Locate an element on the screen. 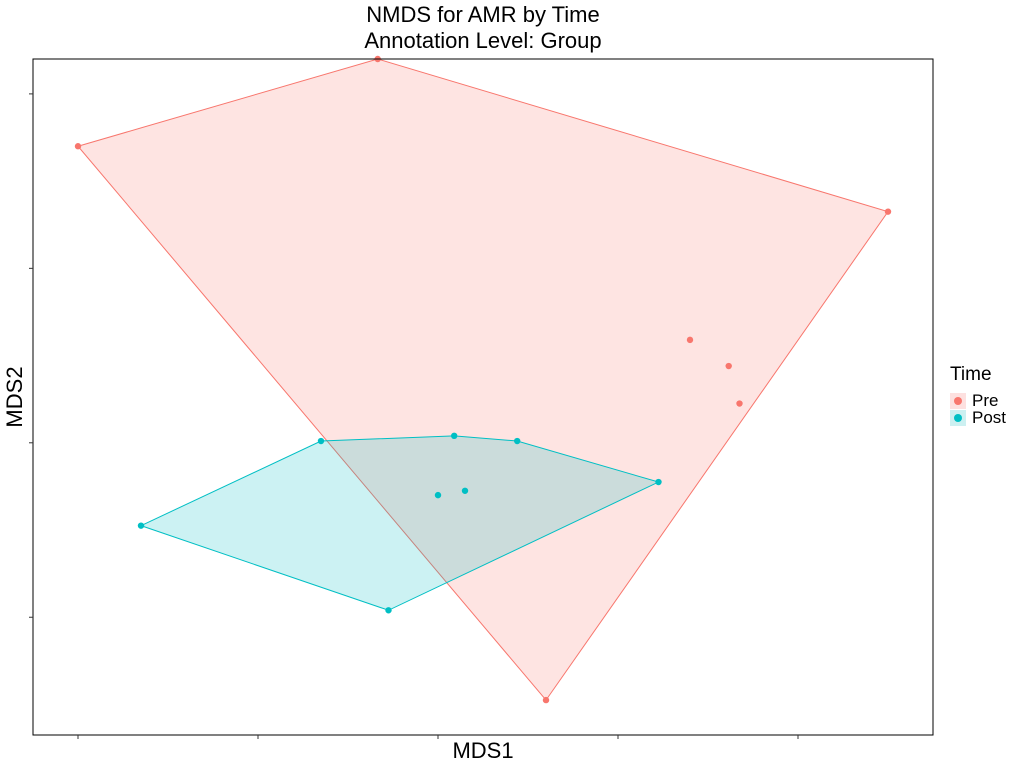 The image size is (1024, 768). y-axis-label: MDS2 is located at coordinates (14, 396).